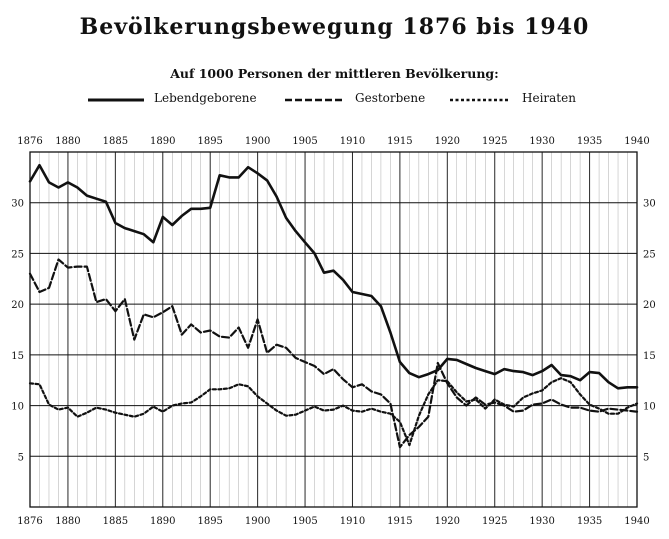 The width and height of the screenshot is (669, 539). What do you see at coordinates (589, 141) in the screenshot?
I see `x-tick-label-top: 1935` at bounding box center [589, 141].